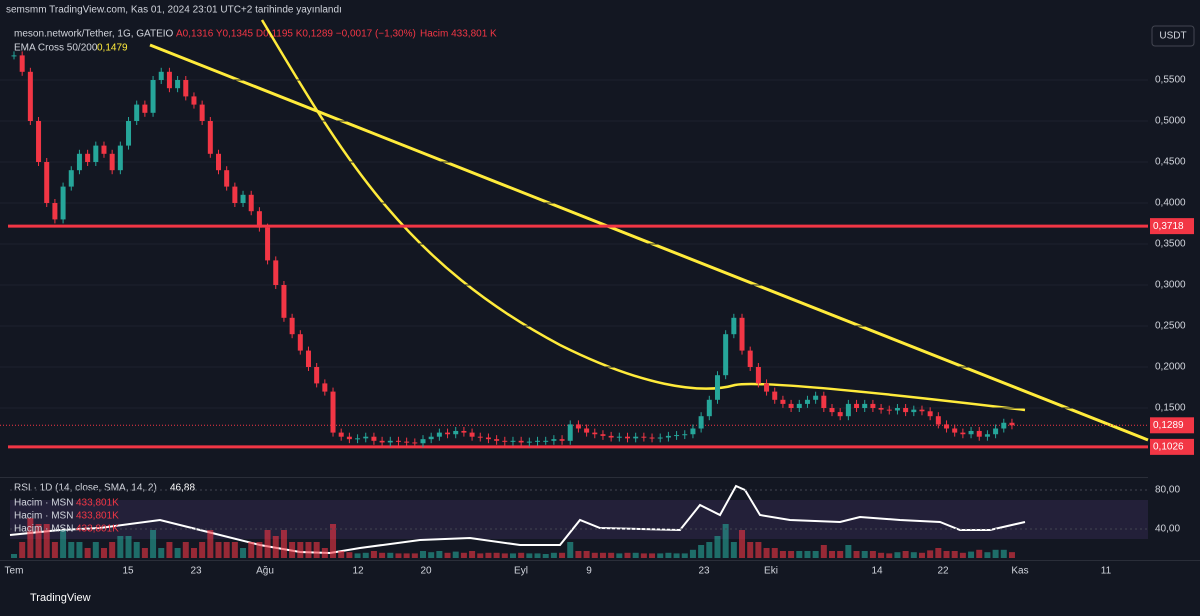 Image resolution: width=1200 pixels, height=616 pixels. I want to click on price-label: 0,3500, so click(1170, 244).